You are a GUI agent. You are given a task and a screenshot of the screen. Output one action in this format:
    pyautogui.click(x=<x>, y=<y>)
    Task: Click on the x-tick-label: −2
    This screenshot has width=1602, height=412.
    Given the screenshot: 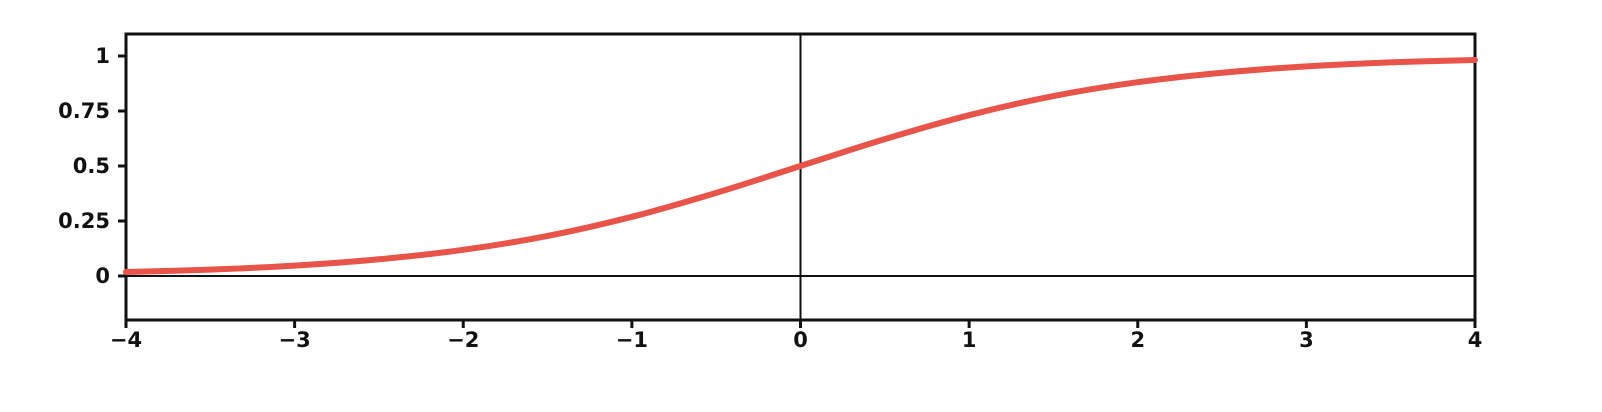 What is the action you would take?
    pyautogui.click(x=463, y=340)
    